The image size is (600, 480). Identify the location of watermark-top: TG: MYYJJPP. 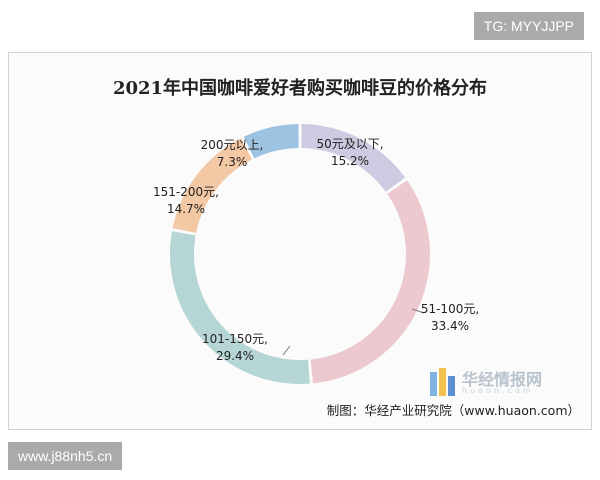
(528, 26).